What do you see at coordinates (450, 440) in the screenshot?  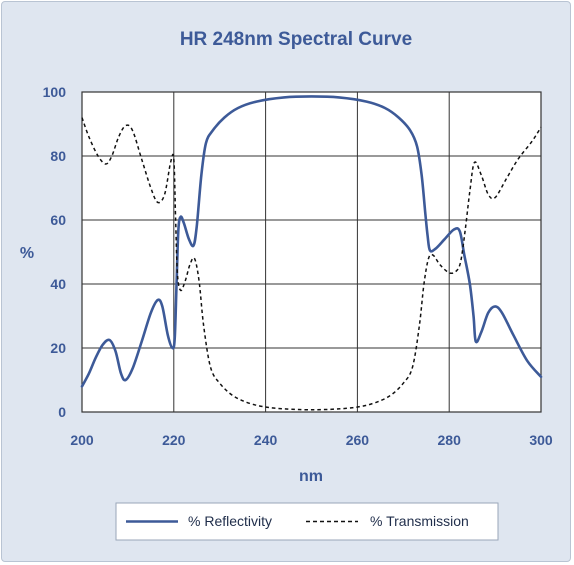 I see `x-tick-label: 280` at bounding box center [450, 440].